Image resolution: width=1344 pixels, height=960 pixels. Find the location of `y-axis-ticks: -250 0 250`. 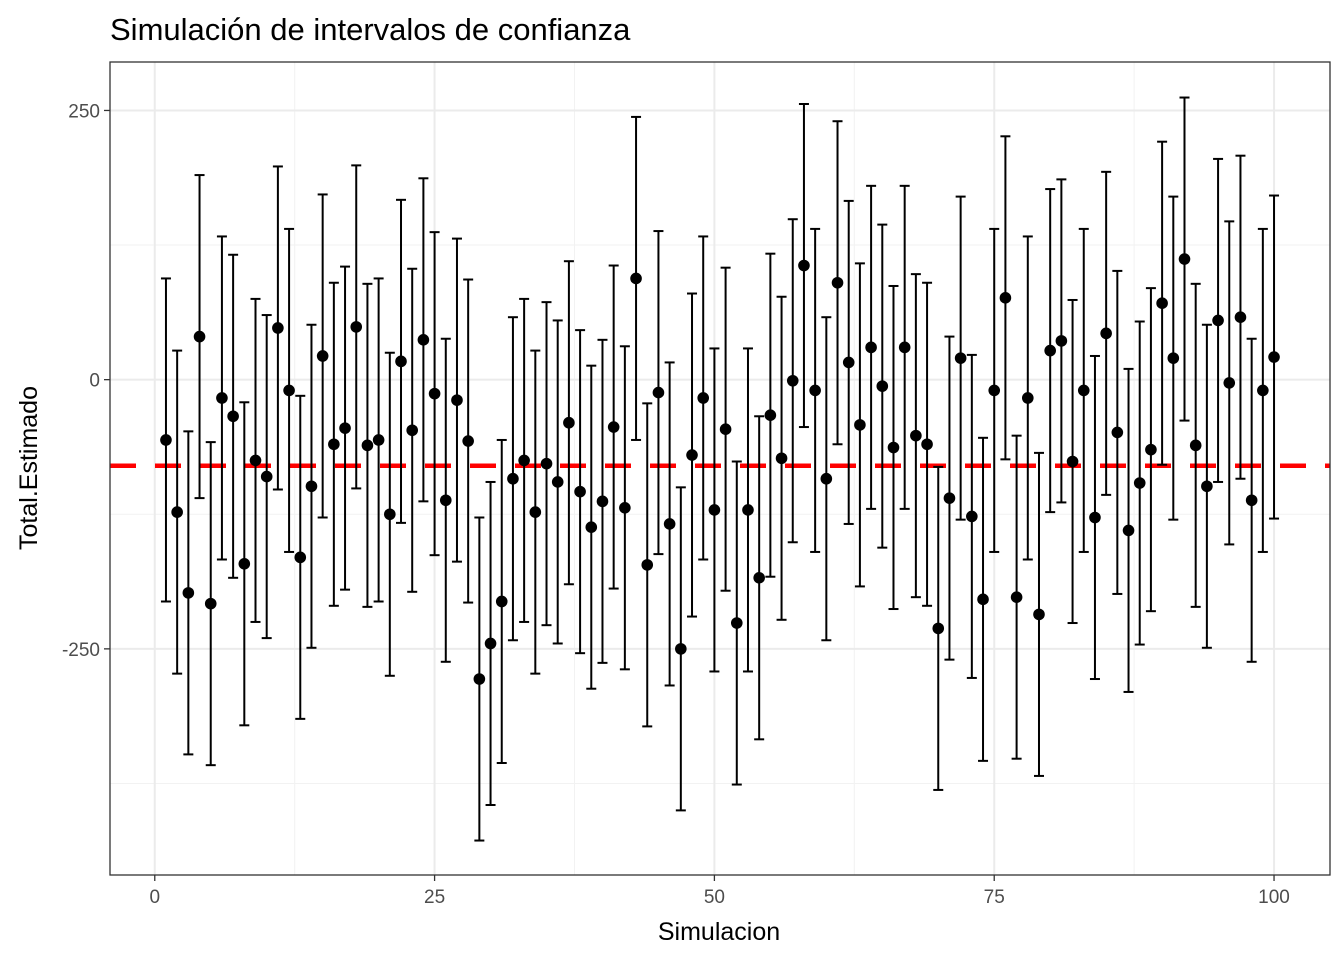

y-axis-ticks: -250 0 250 is located at coordinates (86, 381).